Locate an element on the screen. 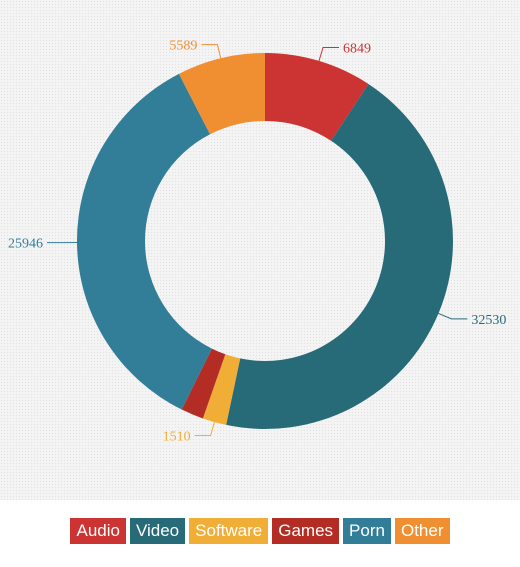  legend-item-audio: Audio is located at coordinates (98, 531).